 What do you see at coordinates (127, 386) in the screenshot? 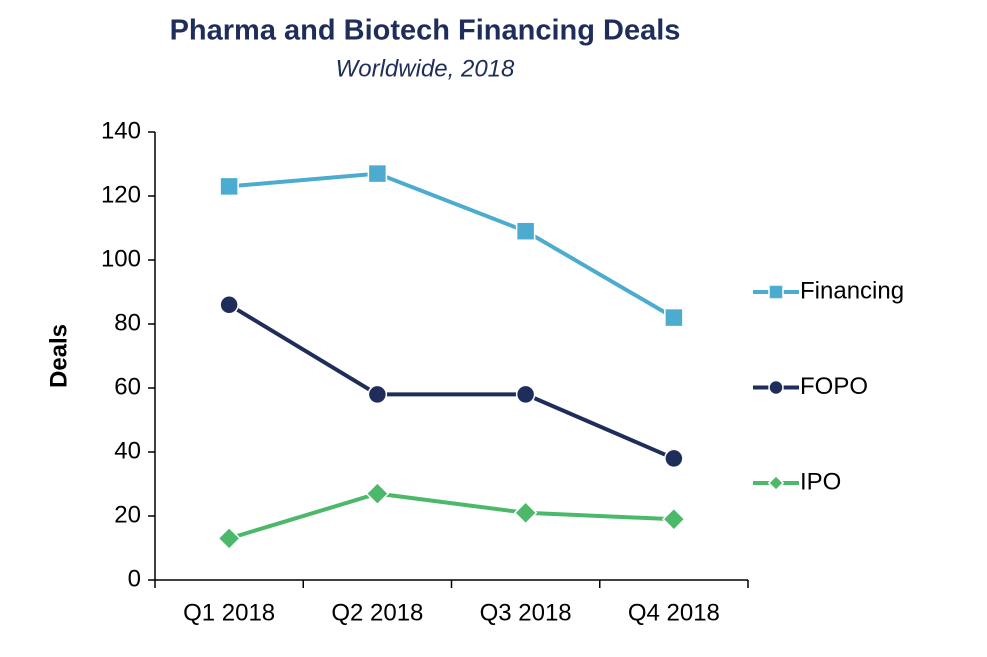
I see `y-tick-label: 60` at bounding box center [127, 386].